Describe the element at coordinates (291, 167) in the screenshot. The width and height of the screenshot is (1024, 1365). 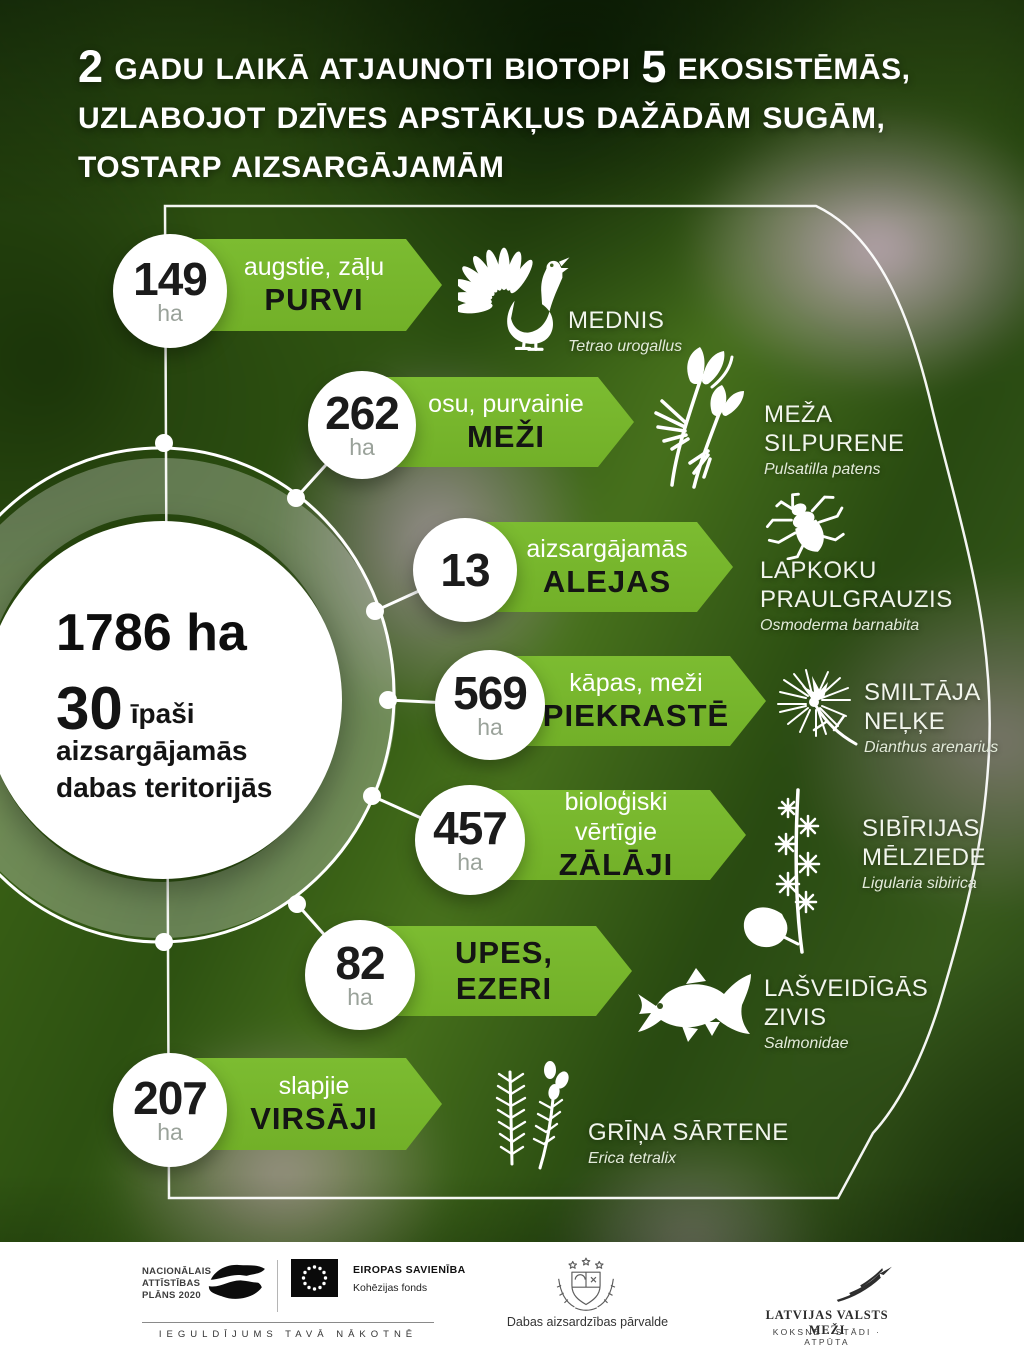
I see `title-line-3: TOSTARP AIZSARGĀJAMĀM` at that location.